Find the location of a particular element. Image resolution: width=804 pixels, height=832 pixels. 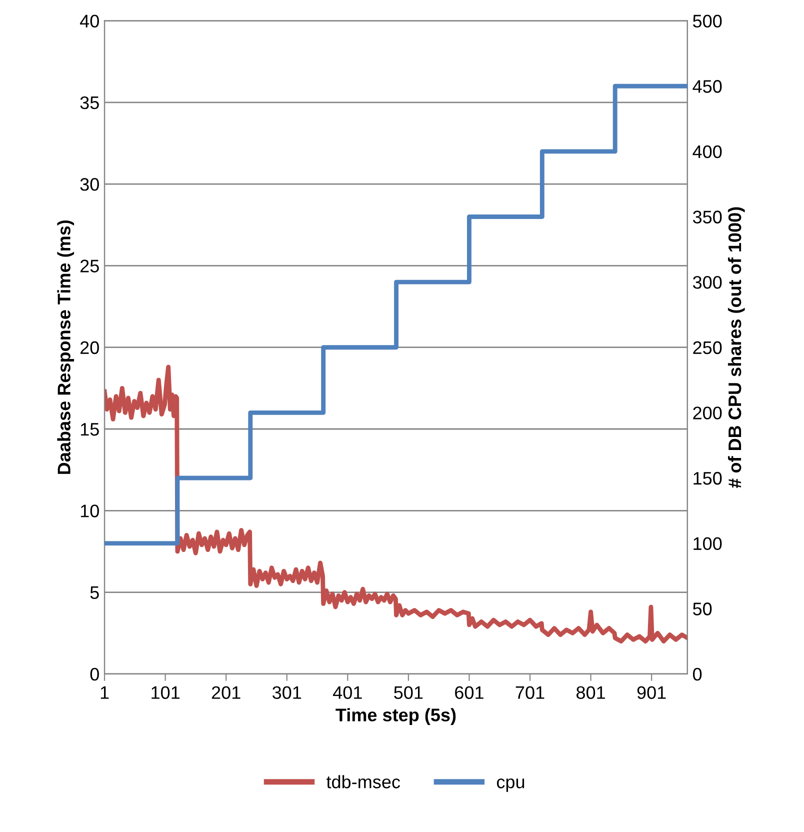

x-tick-label: 601 is located at coordinates (469, 692).